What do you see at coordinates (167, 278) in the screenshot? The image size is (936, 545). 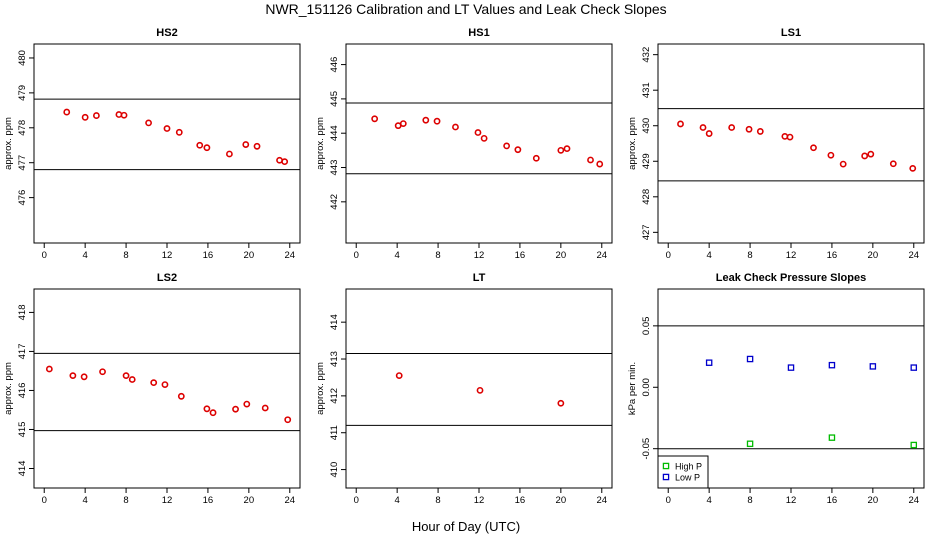 I see `panel-title: LS2` at bounding box center [167, 278].